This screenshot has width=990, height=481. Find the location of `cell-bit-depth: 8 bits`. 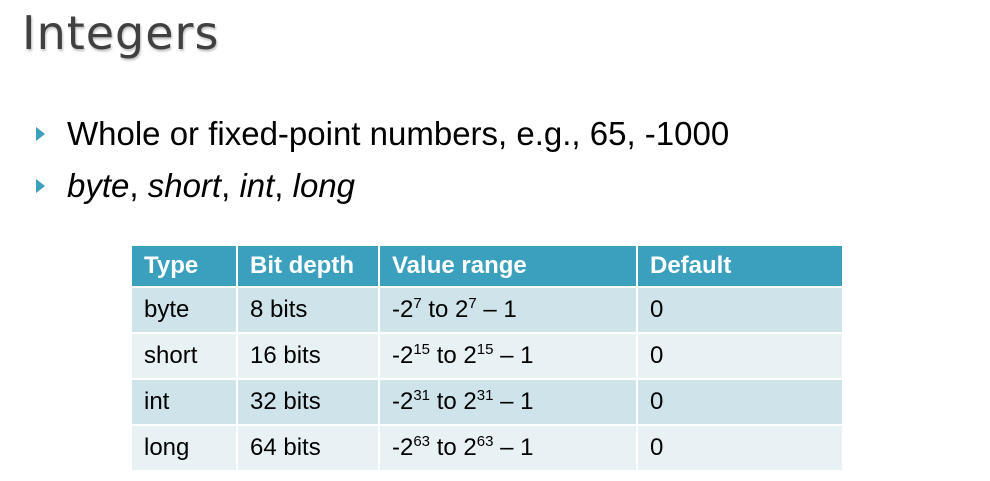

cell-bit-depth: 8 bits is located at coordinates (308, 310).